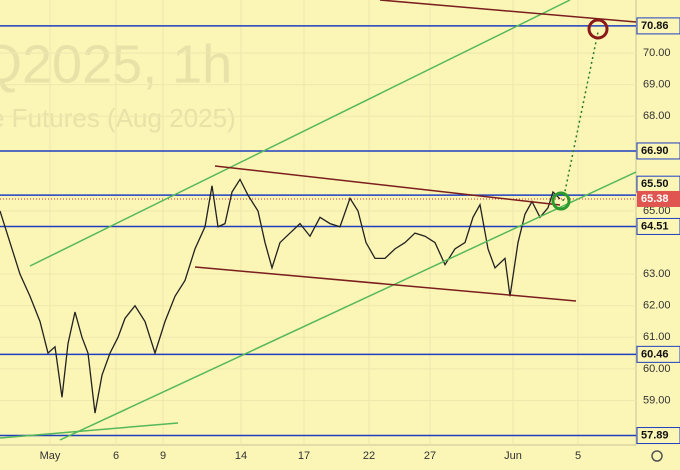 The height and width of the screenshot is (470, 680). I want to click on y-tick-label: 59.00, so click(657, 400).